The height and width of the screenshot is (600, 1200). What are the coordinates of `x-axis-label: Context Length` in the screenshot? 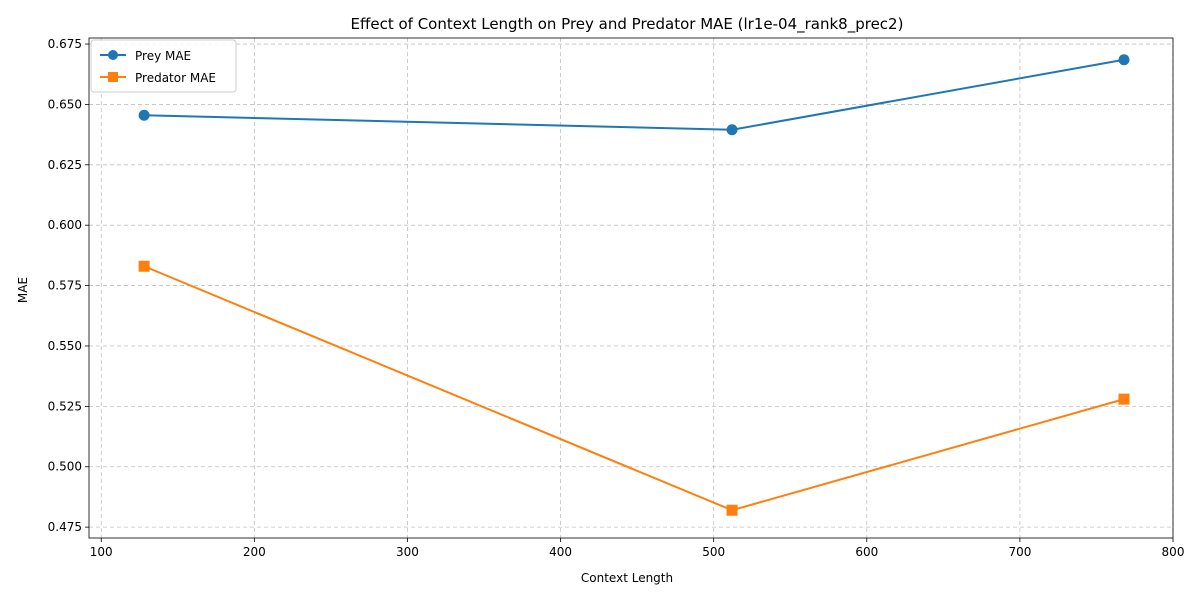 It's located at (627, 578).